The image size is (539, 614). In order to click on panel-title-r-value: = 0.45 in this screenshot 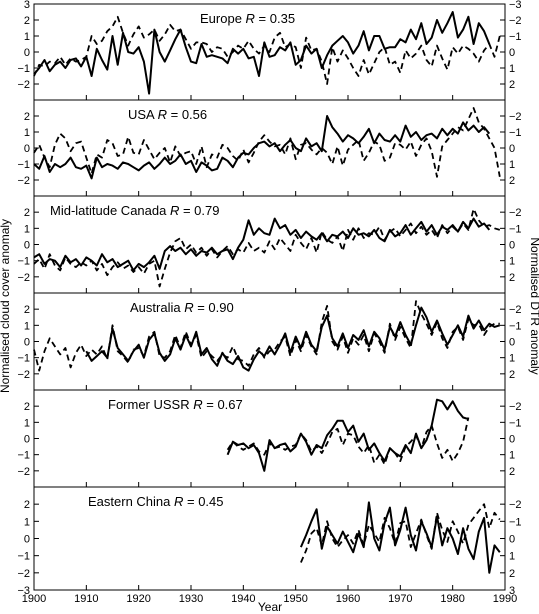, I will do `click(203, 501)`.